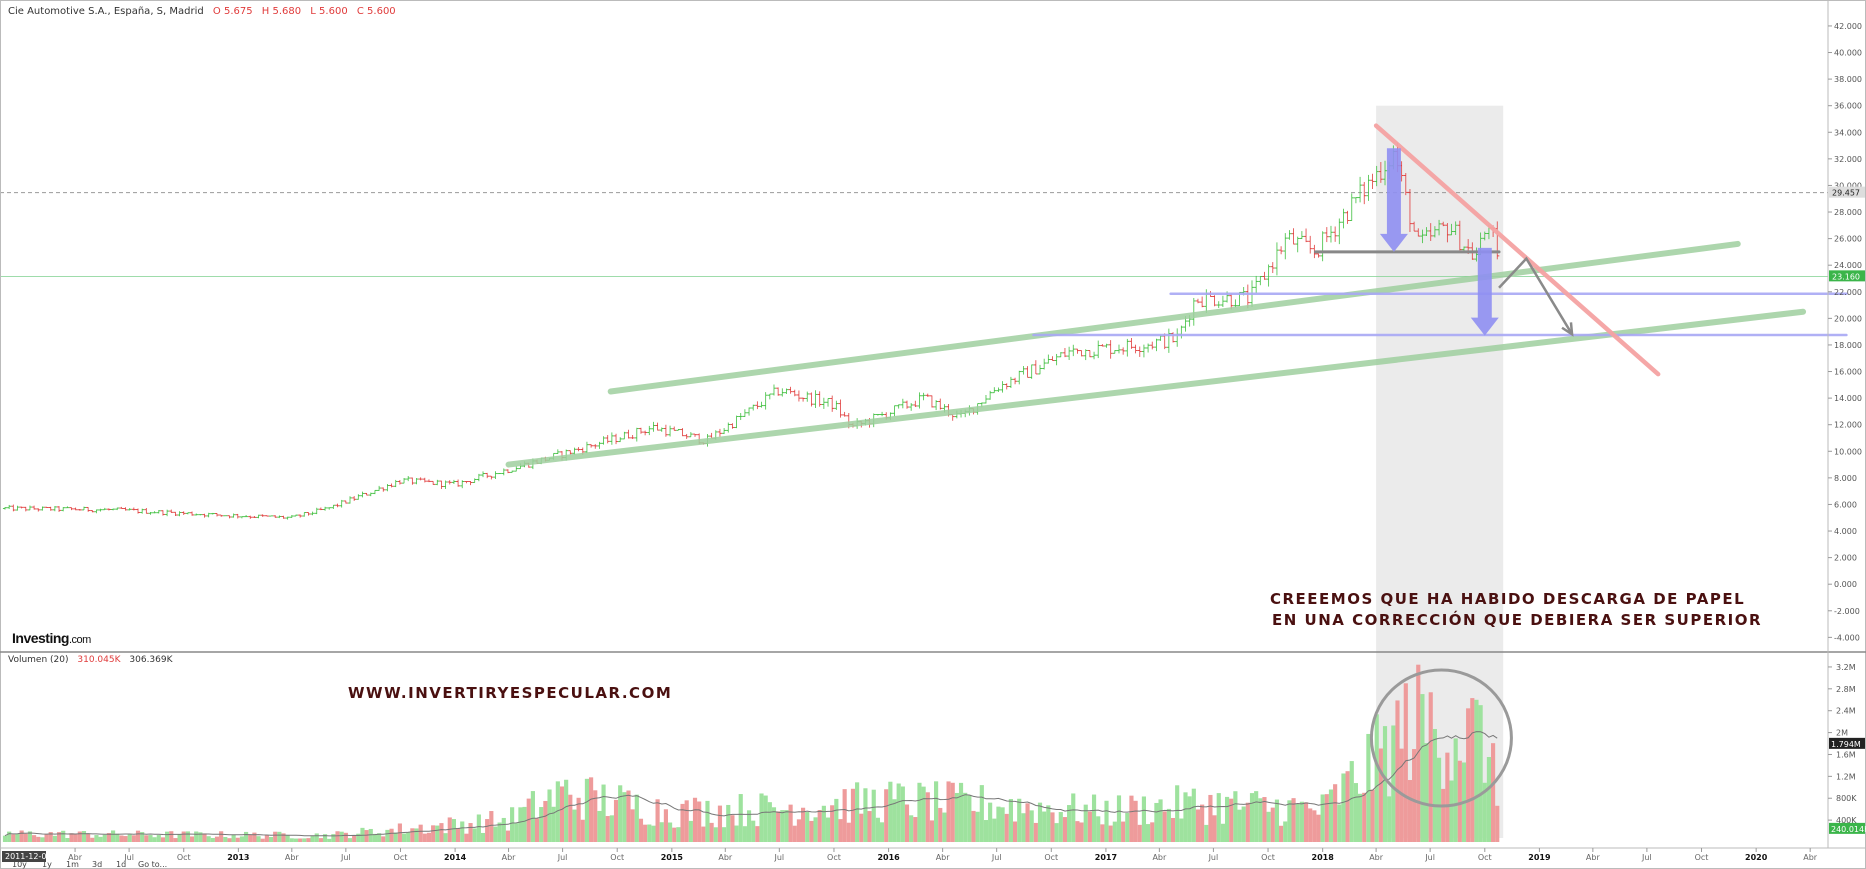 The width and height of the screenshot is (1866, 869). Describe the element at coordinates (99, 660) in the screenshot. I see `volume-value-a: 310.045K` at that location.